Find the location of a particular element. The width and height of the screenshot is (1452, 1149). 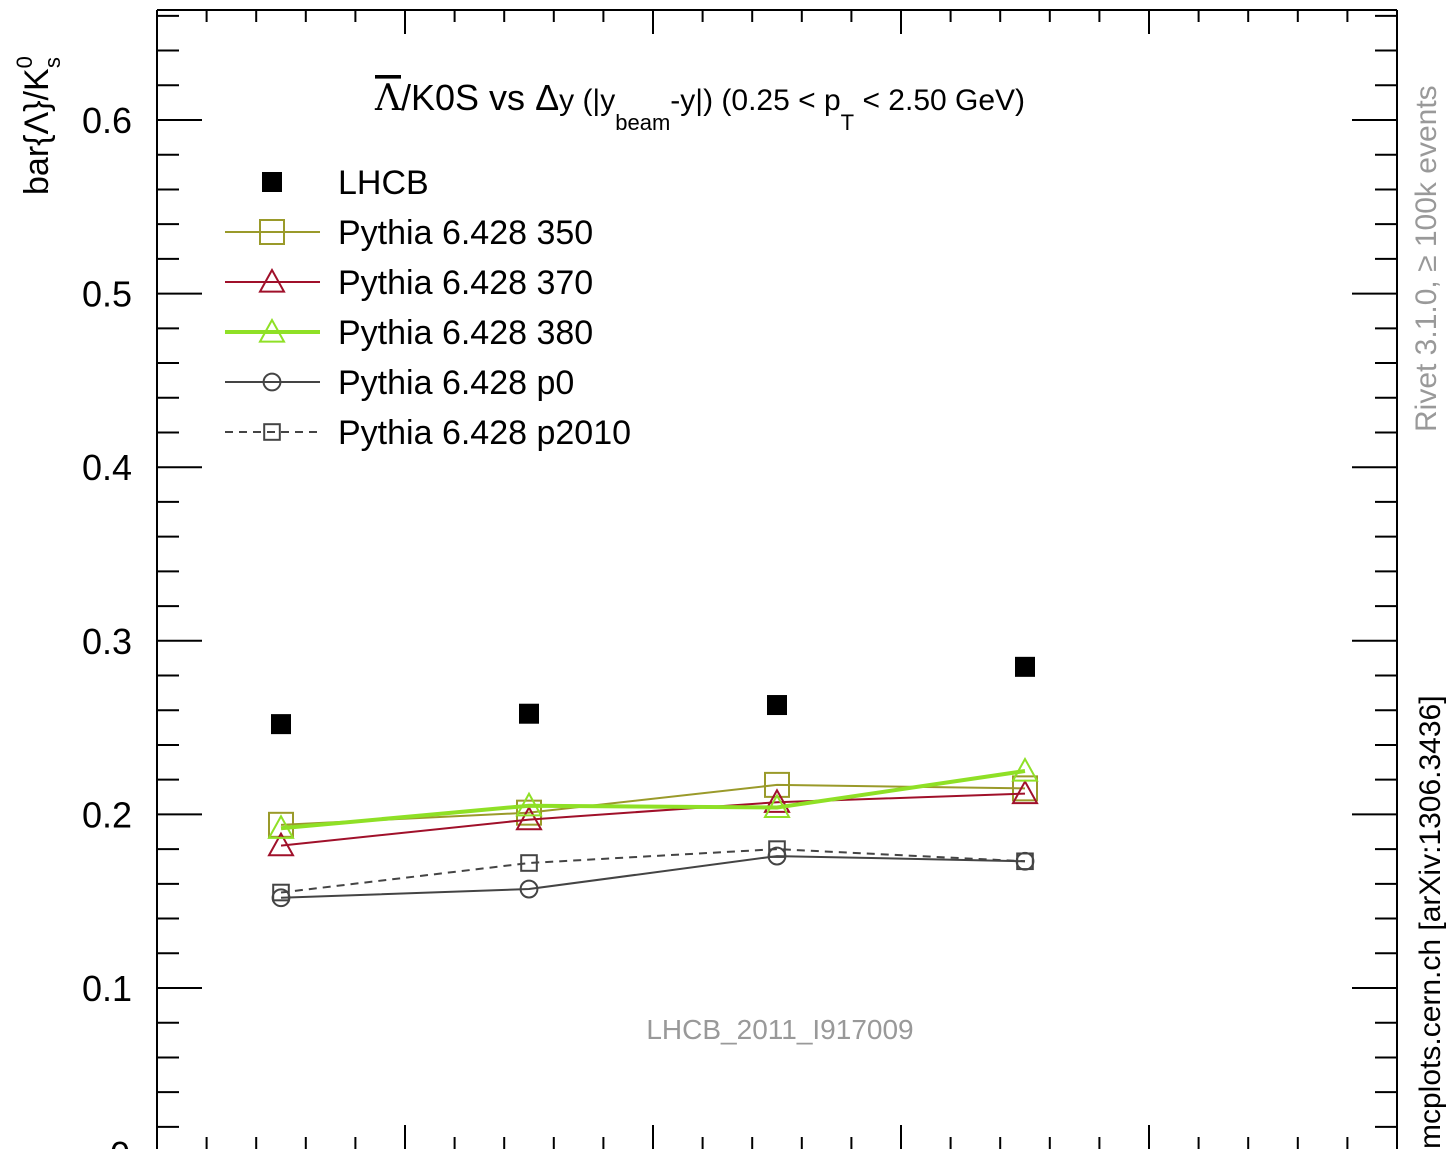

title-end: < 2.50 GeV) is located at coordinates (939, 100).